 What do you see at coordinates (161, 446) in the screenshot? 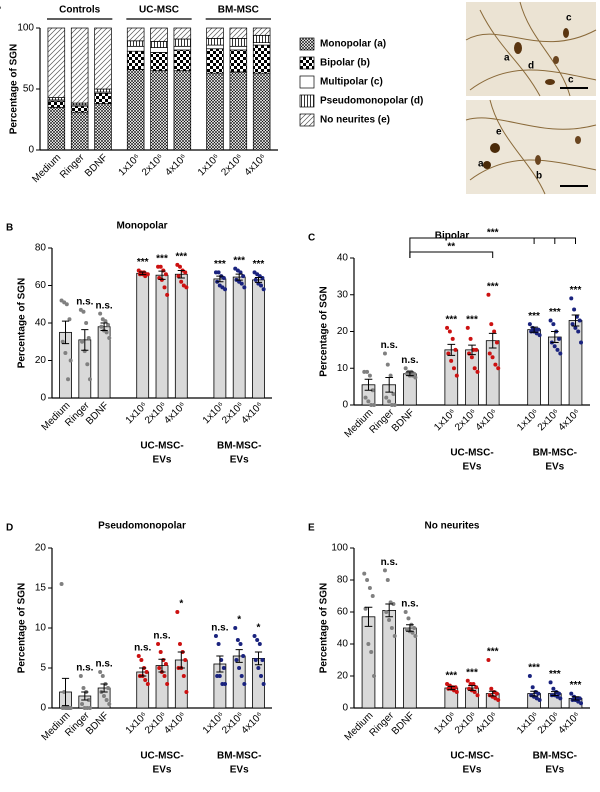
I see `group-label: UC-MSC-` at bounding box center [161, 446].